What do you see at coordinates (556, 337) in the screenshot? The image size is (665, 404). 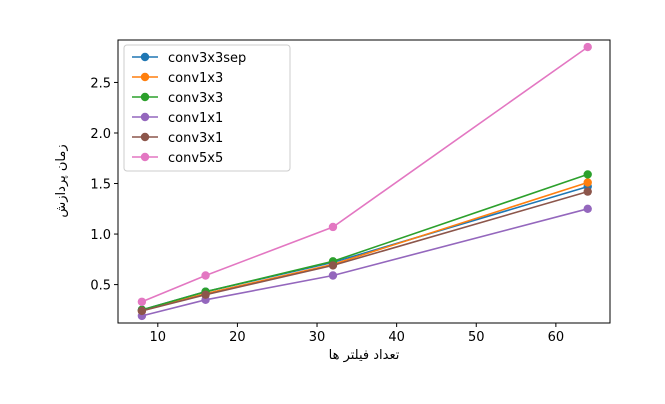 I see `x-tick-label: 60` at bounding box center [556, 337].